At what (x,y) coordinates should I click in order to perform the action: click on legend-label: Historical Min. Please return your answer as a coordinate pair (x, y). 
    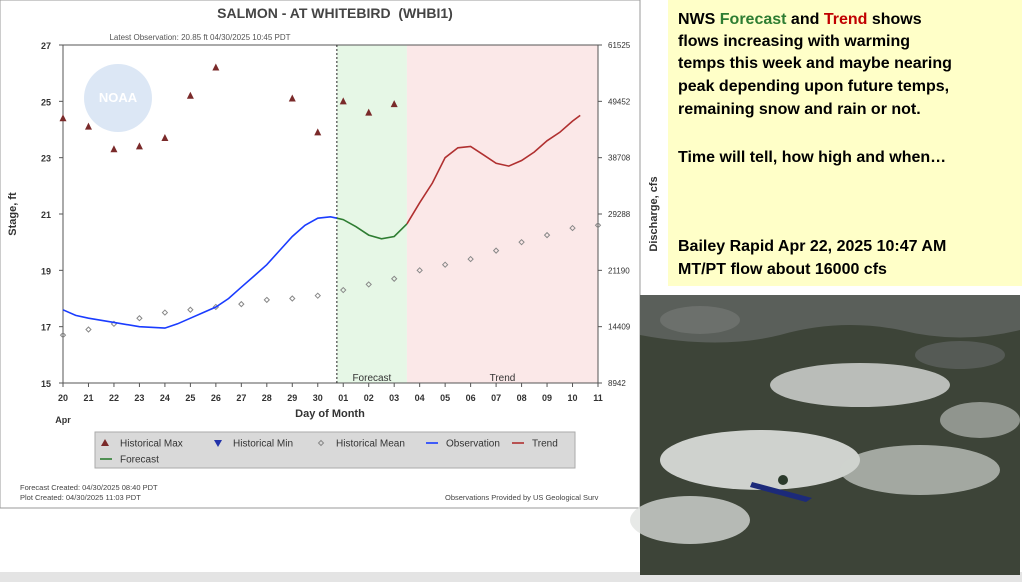
    Looking at the image, I should click on (263, 444).